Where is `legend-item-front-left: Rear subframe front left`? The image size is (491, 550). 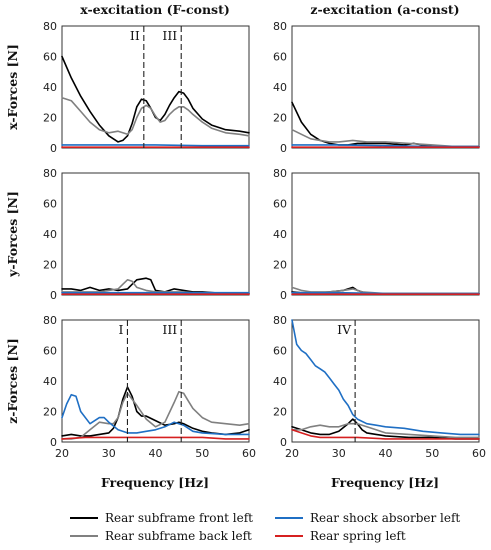
legend-item-front-left: Rear subframe front left is located at coordinates (161, 518).